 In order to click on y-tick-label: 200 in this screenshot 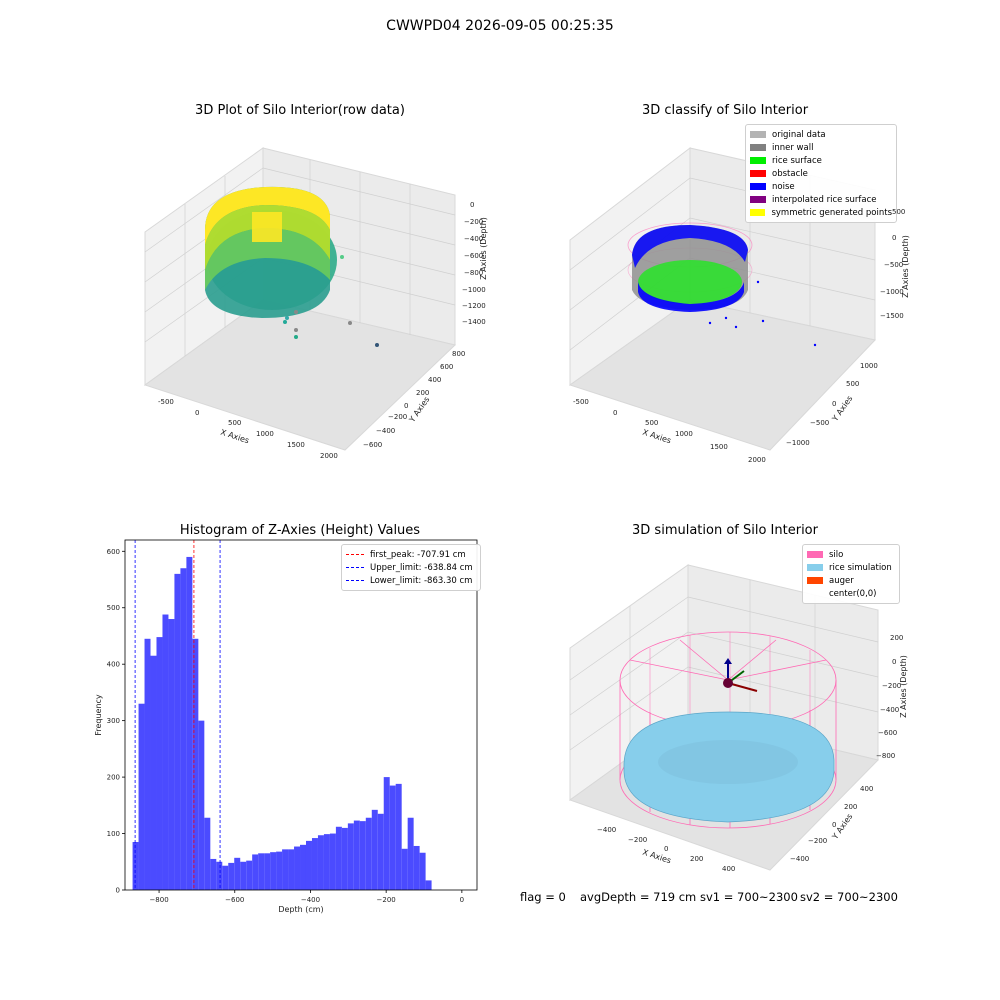, I will do `click(113, 778)`.